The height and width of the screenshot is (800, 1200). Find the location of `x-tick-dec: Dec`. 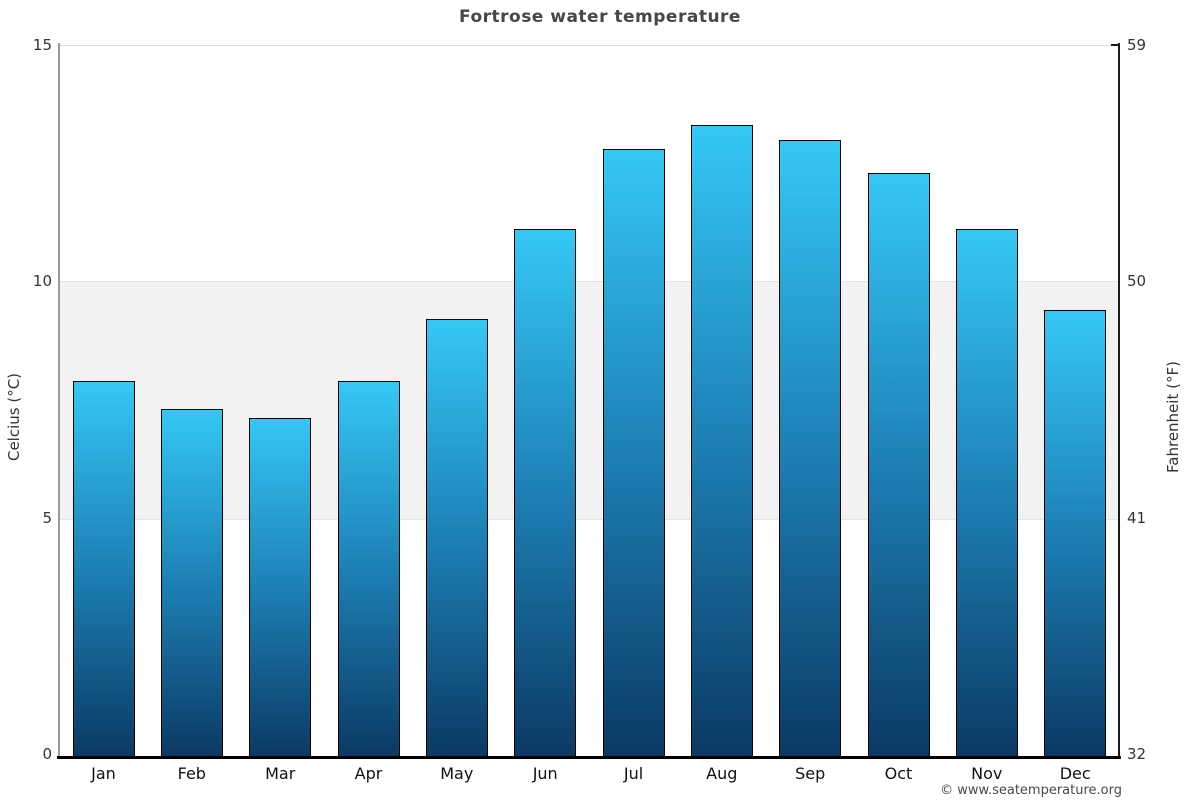

x-tick-dec: Dec is located at coordinates (1075, 773).